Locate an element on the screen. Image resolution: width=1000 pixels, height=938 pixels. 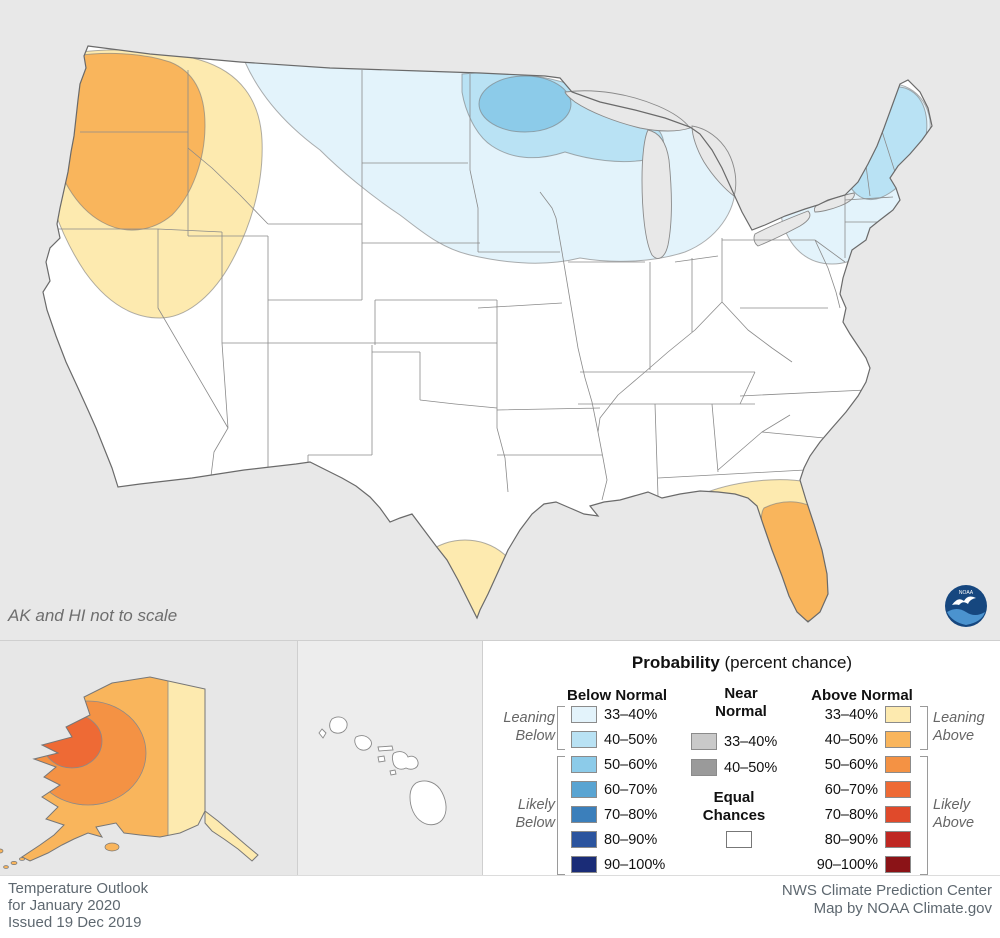
legend-equal-chances-label: Equal Chances is located at coordinates (734, 806).